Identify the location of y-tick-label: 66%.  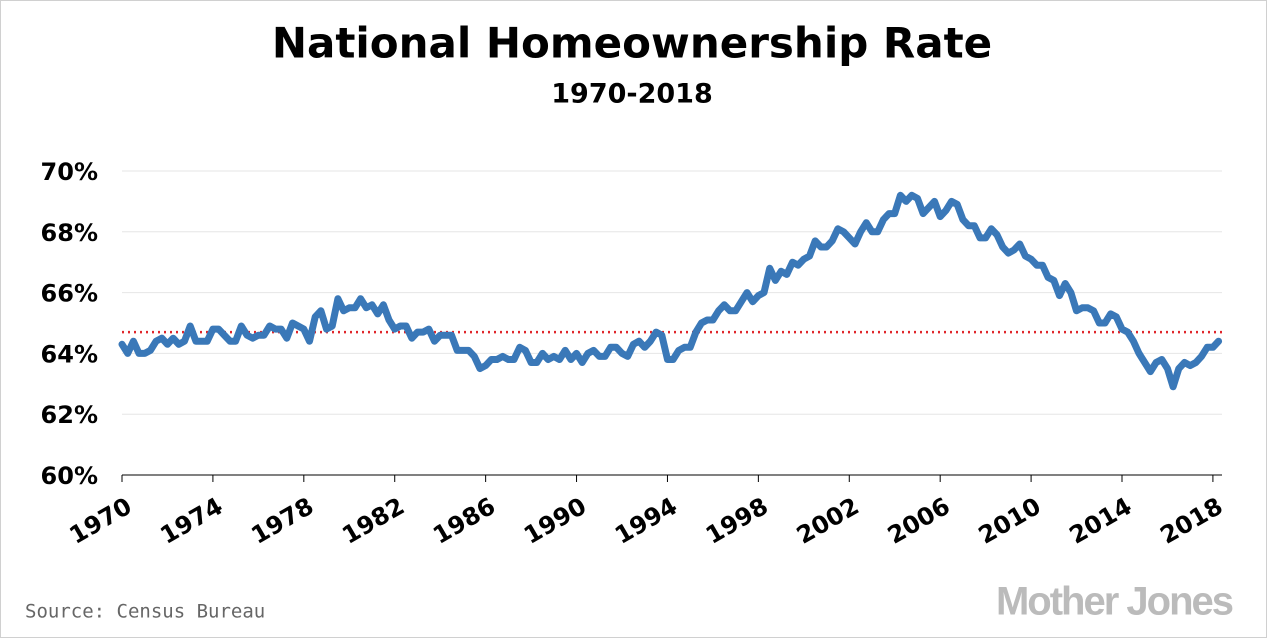
(69, 294).